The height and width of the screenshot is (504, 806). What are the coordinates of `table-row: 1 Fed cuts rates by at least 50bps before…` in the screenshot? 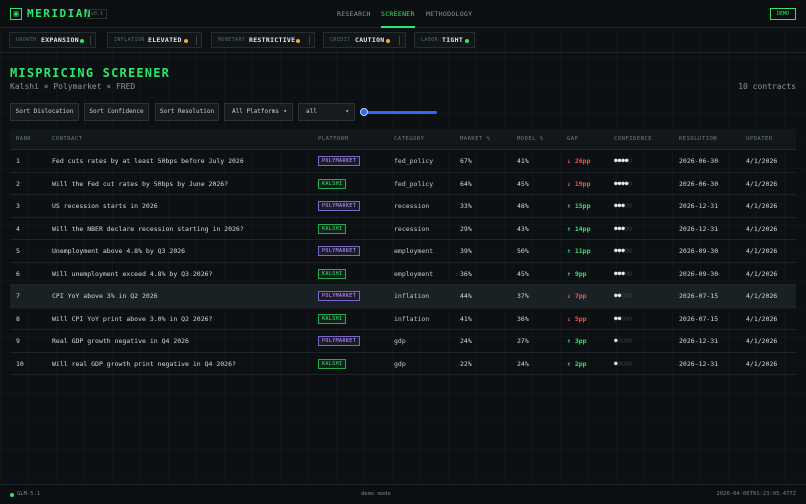 It's located at (403, 161).